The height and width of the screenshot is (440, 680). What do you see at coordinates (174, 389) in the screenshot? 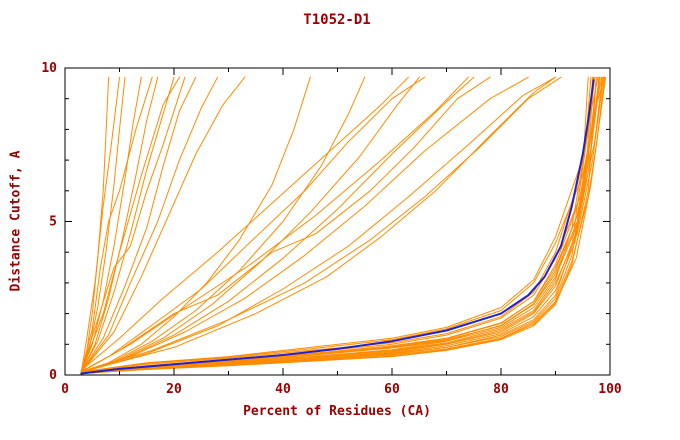
I see `x-tick-label: 20` at bounding box center [174, 389].